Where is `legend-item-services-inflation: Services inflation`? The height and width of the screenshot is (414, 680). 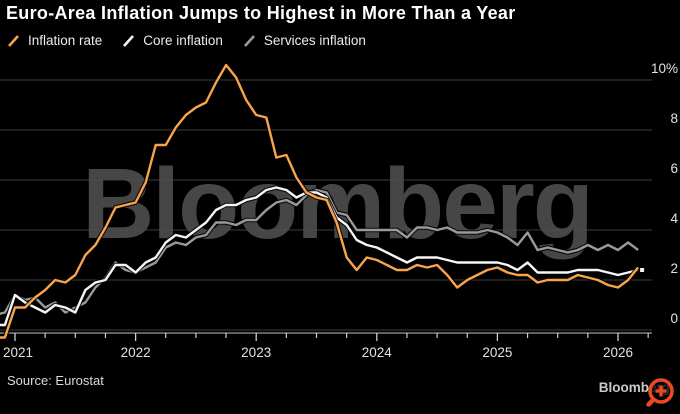
legend-item-services-inflation: Services inflation is located at coordinates (304, 40).